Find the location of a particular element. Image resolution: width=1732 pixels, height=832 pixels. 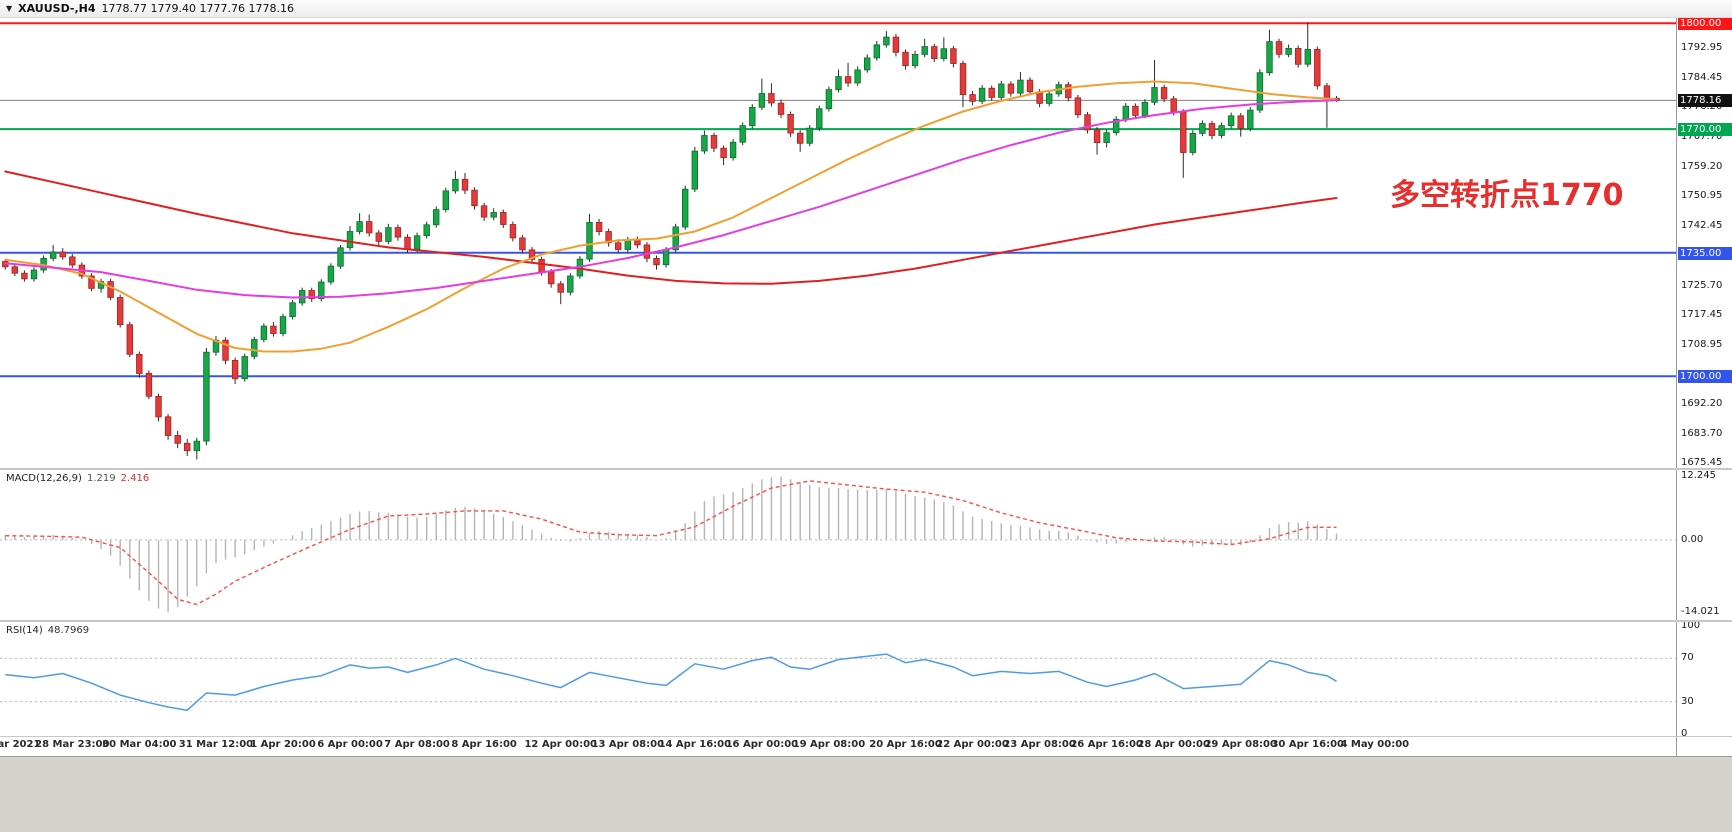

price-tick-label: 1792.95 is located at coordinates (1702, 48).